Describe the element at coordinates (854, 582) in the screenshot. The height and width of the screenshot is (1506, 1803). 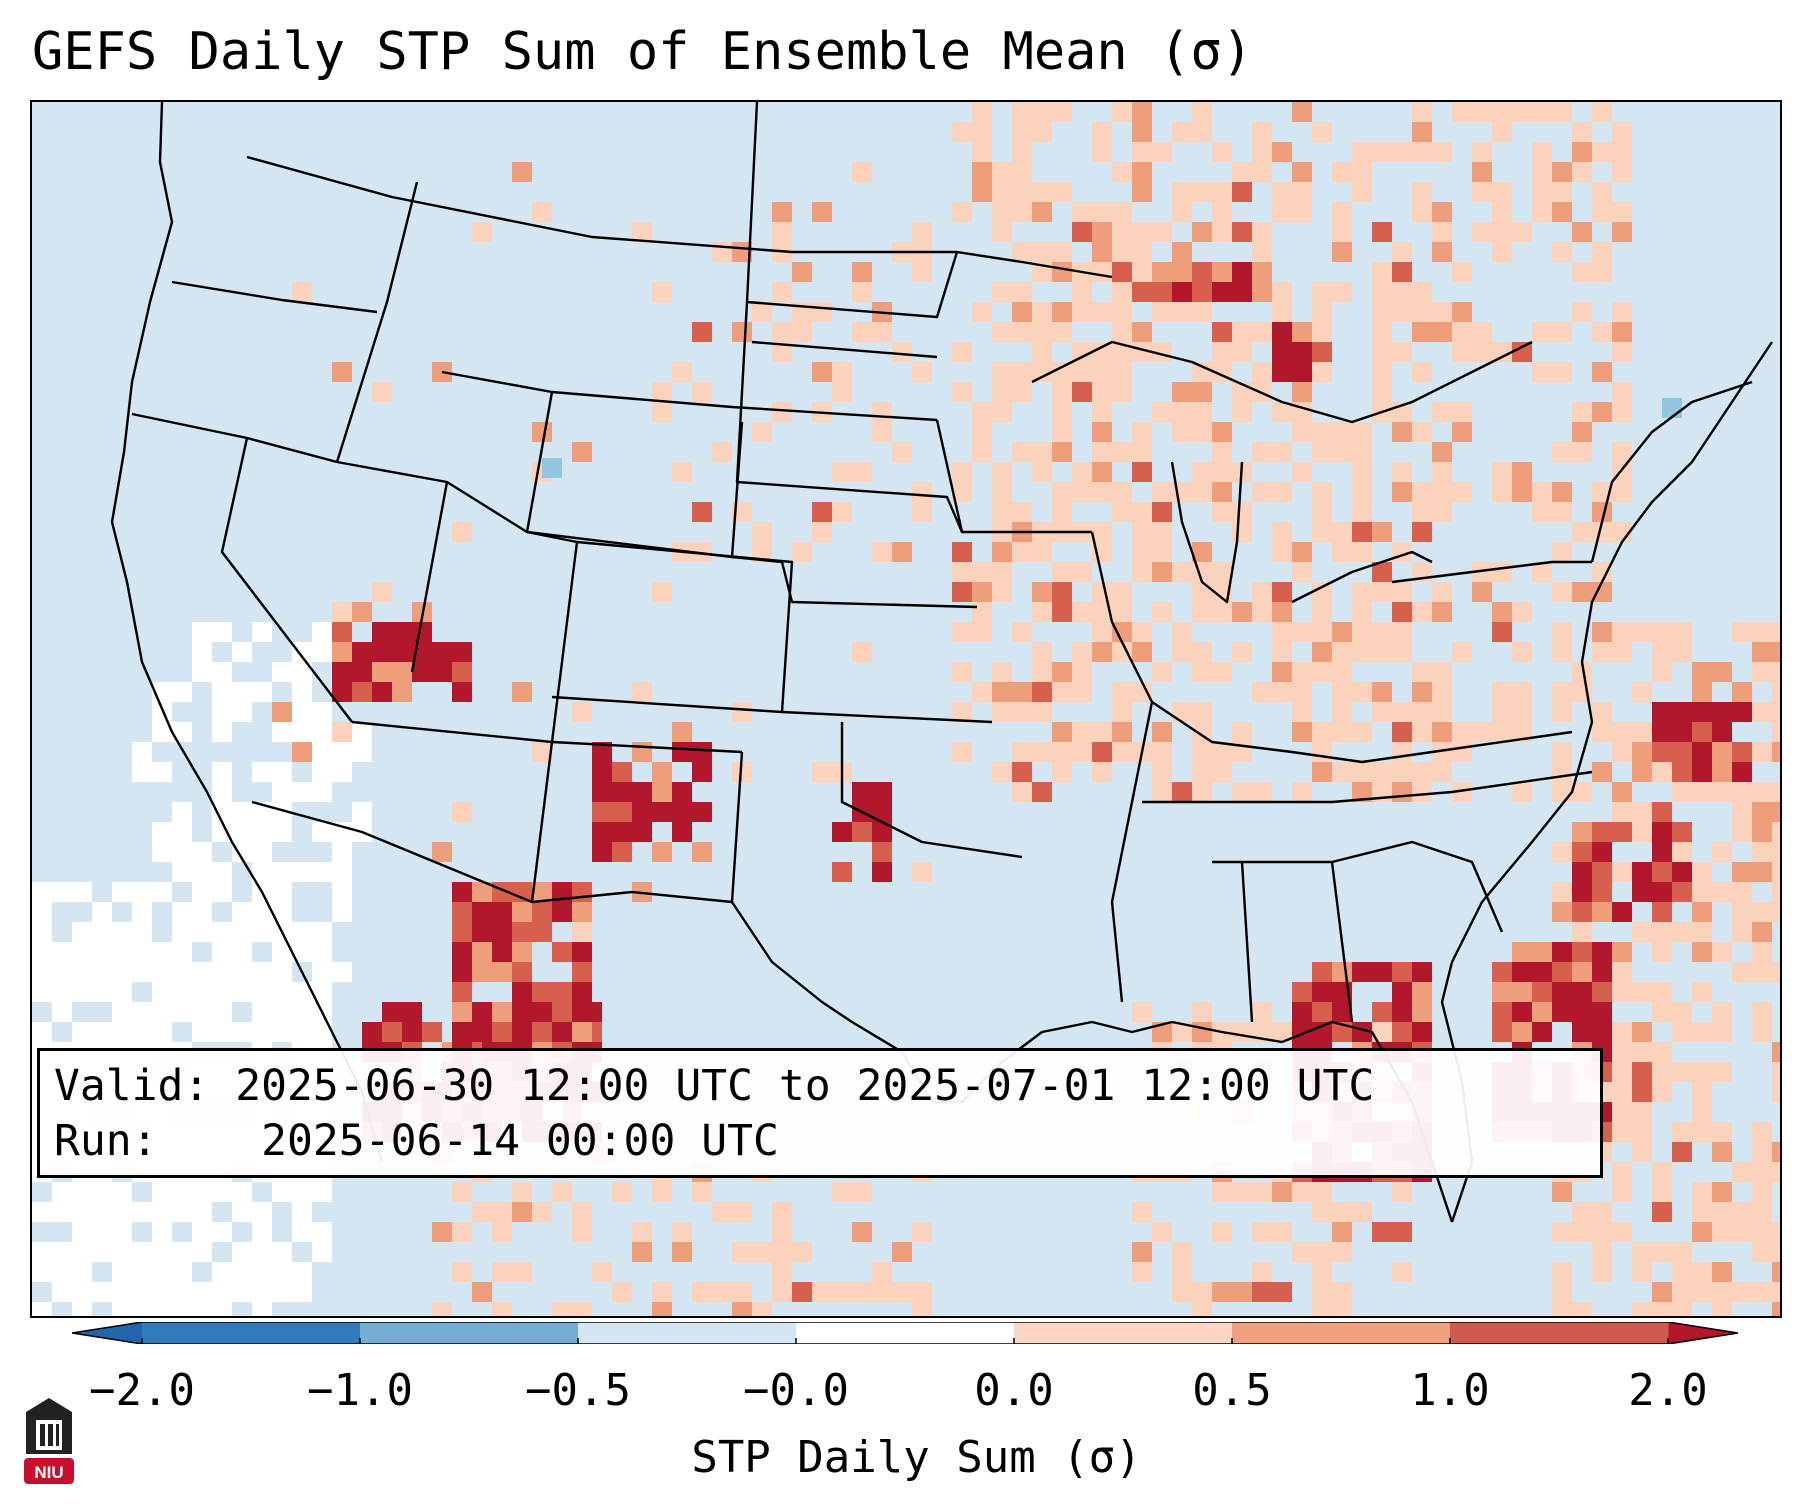
I see `ne-ks` at that location.